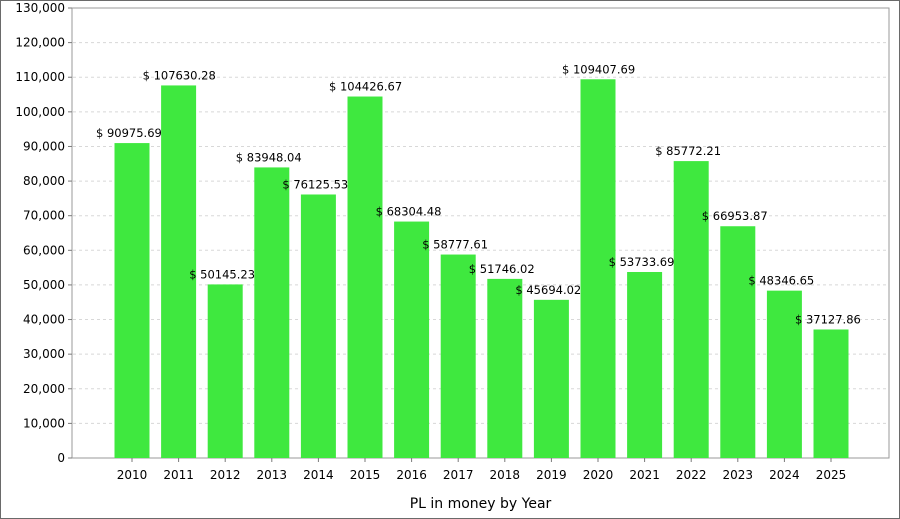 This screenshot has height=519, width=900. What do you see at coordinates (44, 423) in the screenshot?
I see `y-tick-label: 10,000` at bounding box center [44, 423].